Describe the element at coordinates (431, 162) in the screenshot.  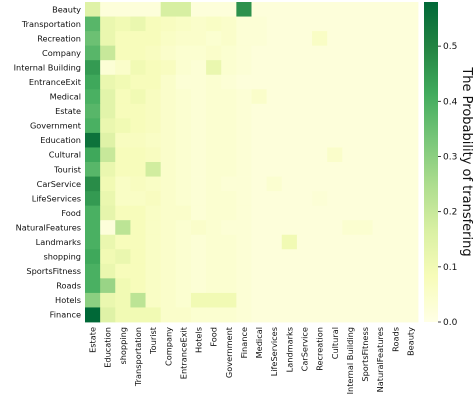
I see `colorbar-gradient` at that location.